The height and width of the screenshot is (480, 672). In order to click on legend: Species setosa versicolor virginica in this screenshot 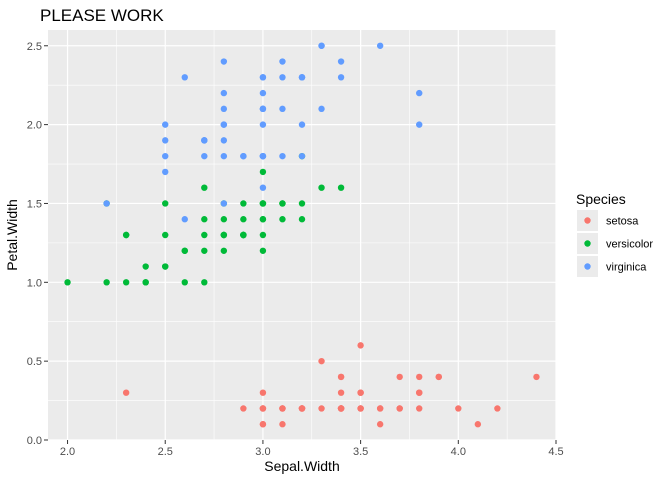, I will do `click(614, 234)`.